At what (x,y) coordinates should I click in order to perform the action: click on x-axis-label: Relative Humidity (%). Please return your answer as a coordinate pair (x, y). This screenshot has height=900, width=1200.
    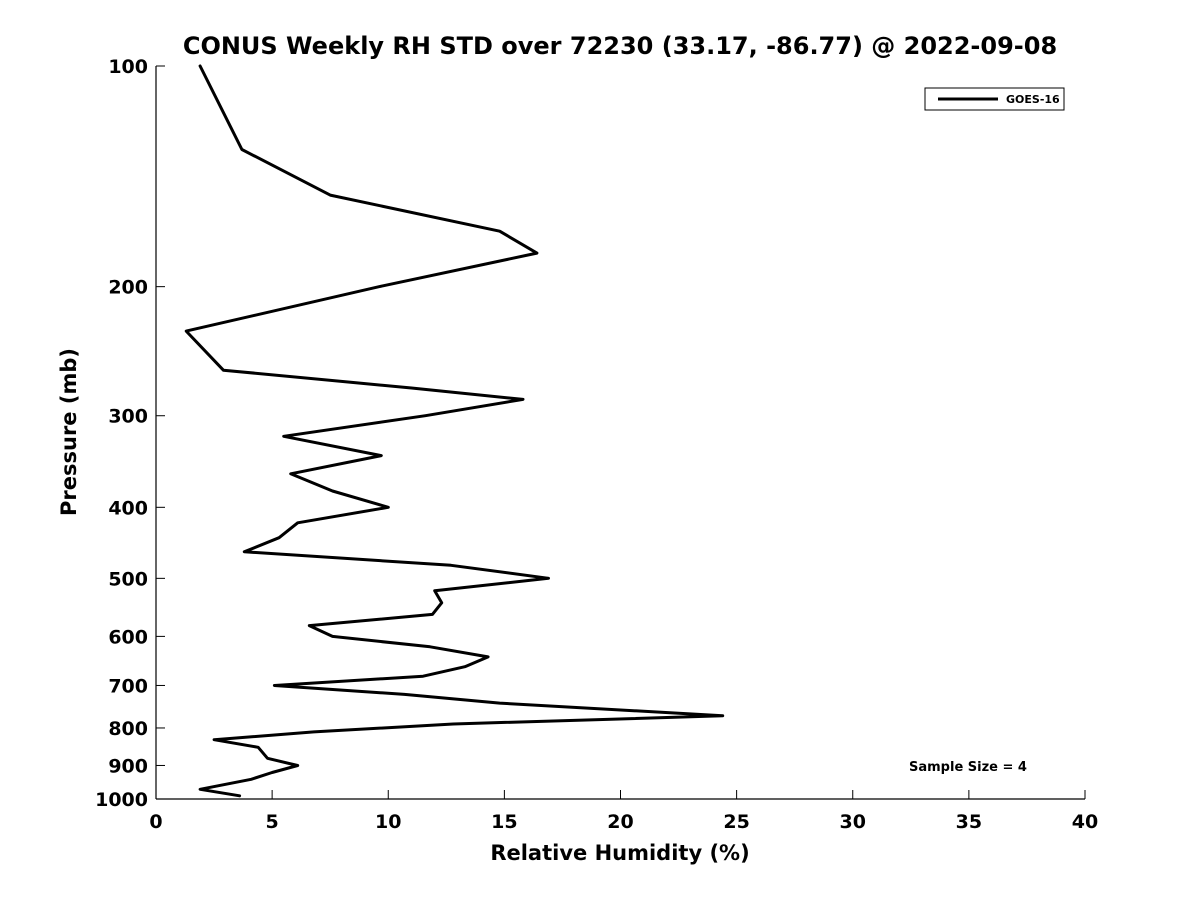
    Looking at the image, I should click on (619, 853).